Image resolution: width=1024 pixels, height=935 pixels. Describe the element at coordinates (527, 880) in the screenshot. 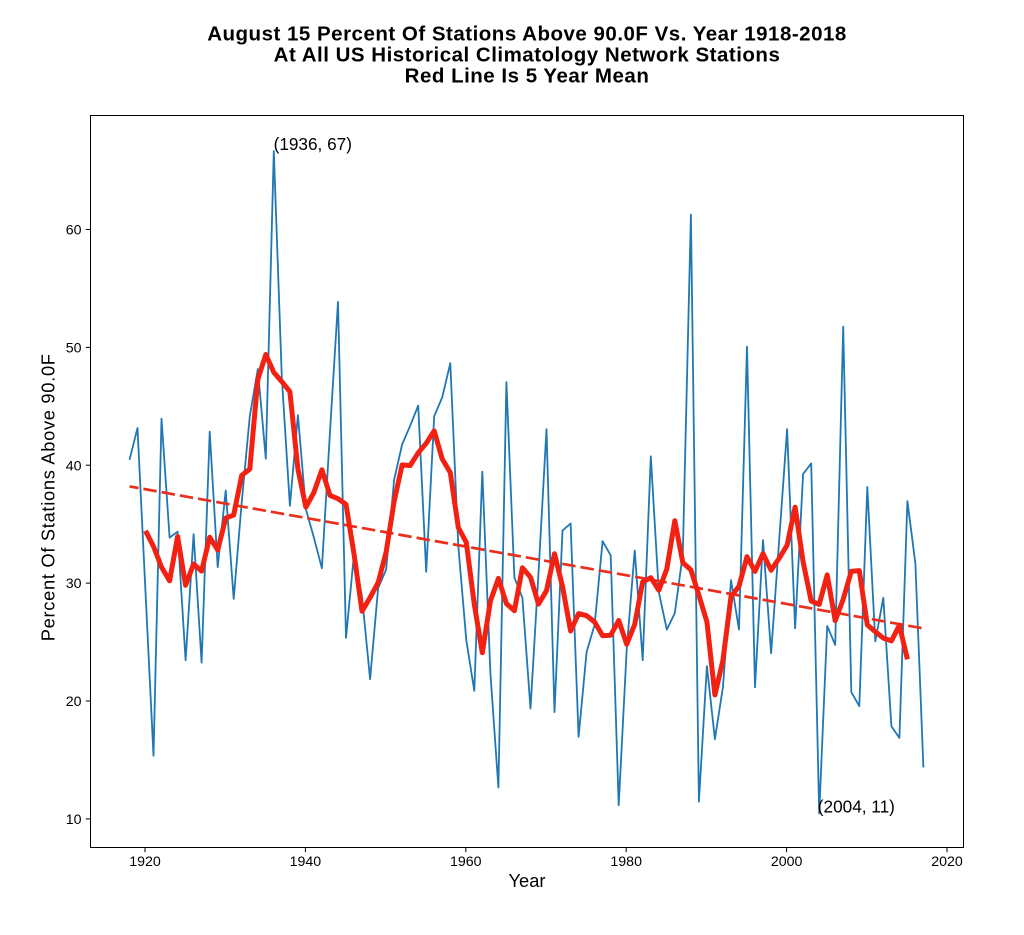

I see `svg-text: Year` at that location.